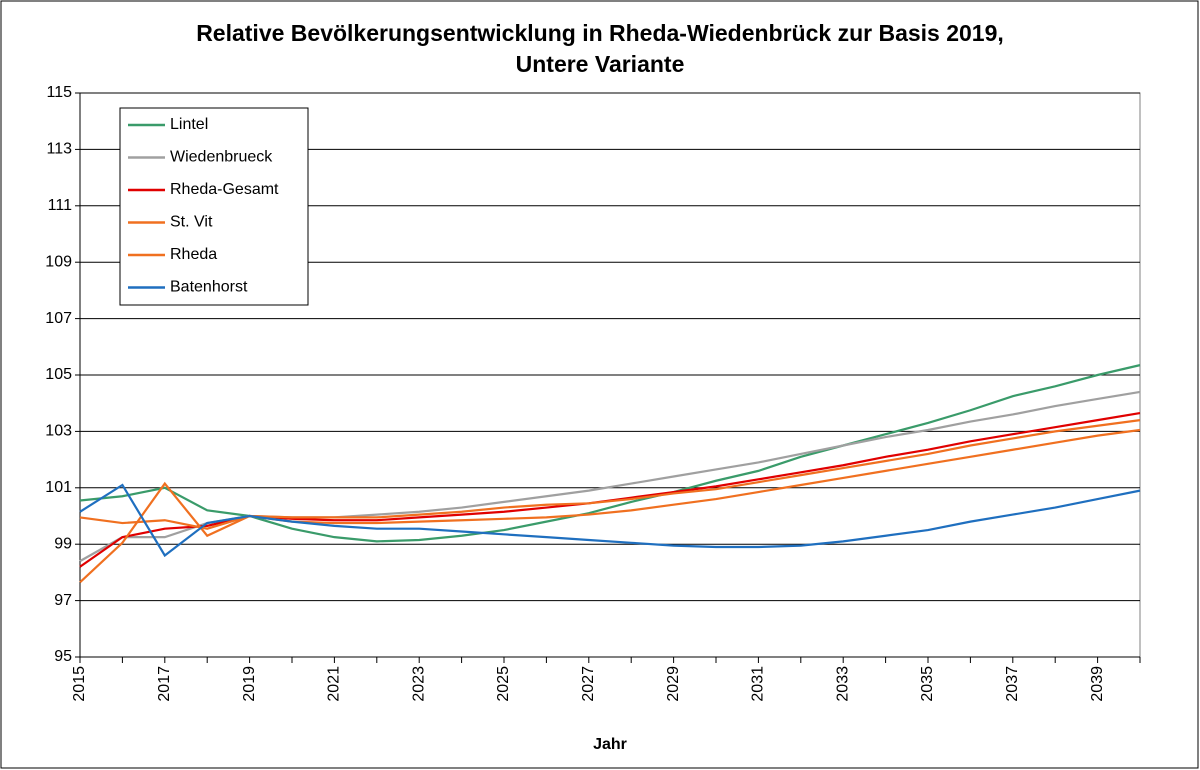 The width and height of the screenshot is (1200, 770). Describe the element at coordinates (59, 149) in the screenshot. I see `y-tick-label: 113` at that location.